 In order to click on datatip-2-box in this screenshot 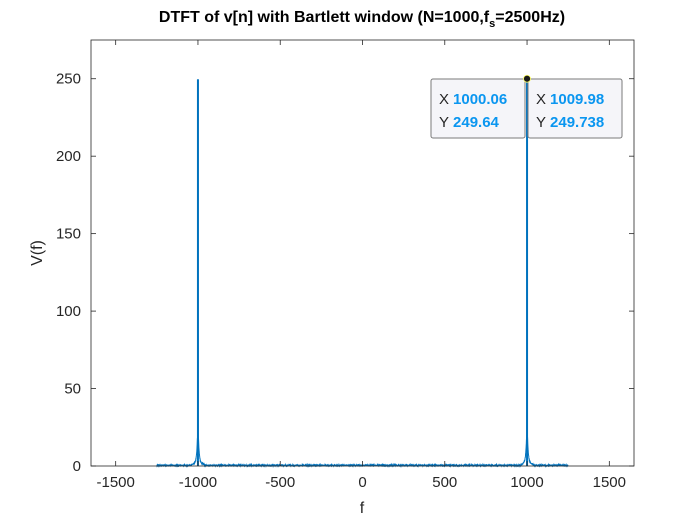, I will do `click(575, 108)`.